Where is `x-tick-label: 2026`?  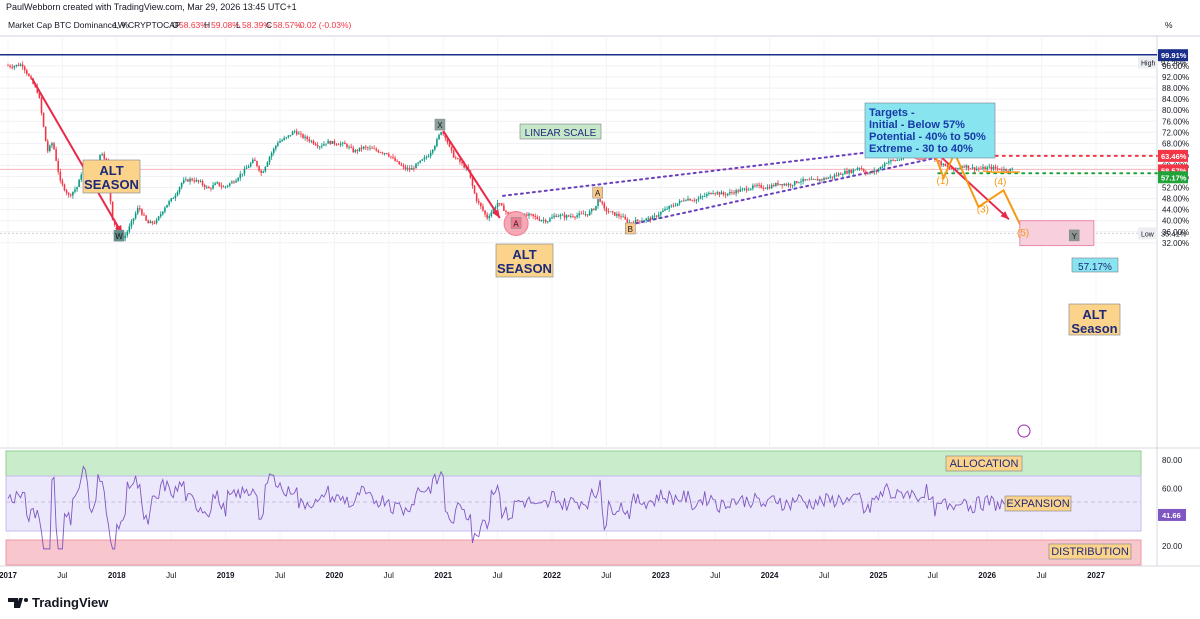 x-tick-label: 2026 is located at coordinates (987, 575).